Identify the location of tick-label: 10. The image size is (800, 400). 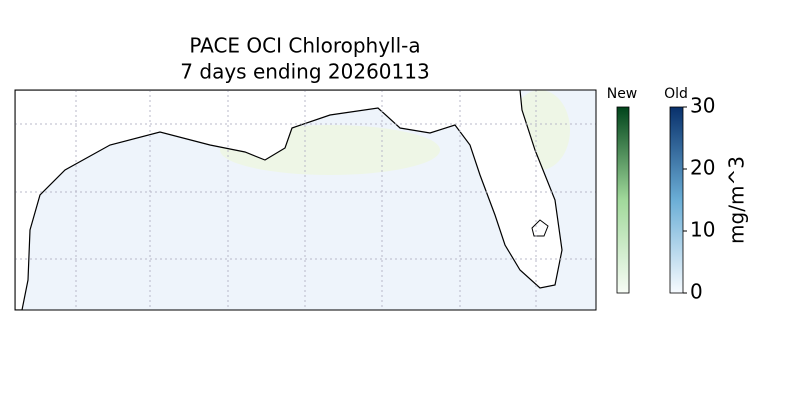
(702, 230).